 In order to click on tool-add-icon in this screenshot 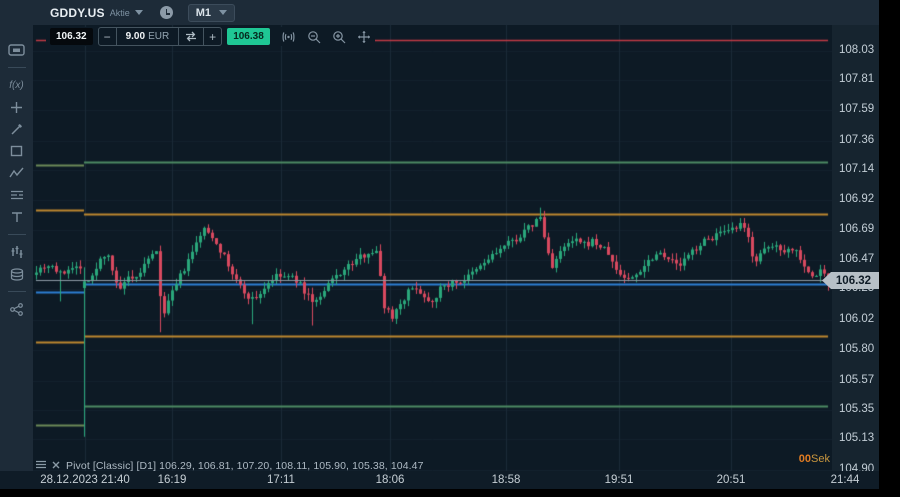, I will do `click(16, 107)`.